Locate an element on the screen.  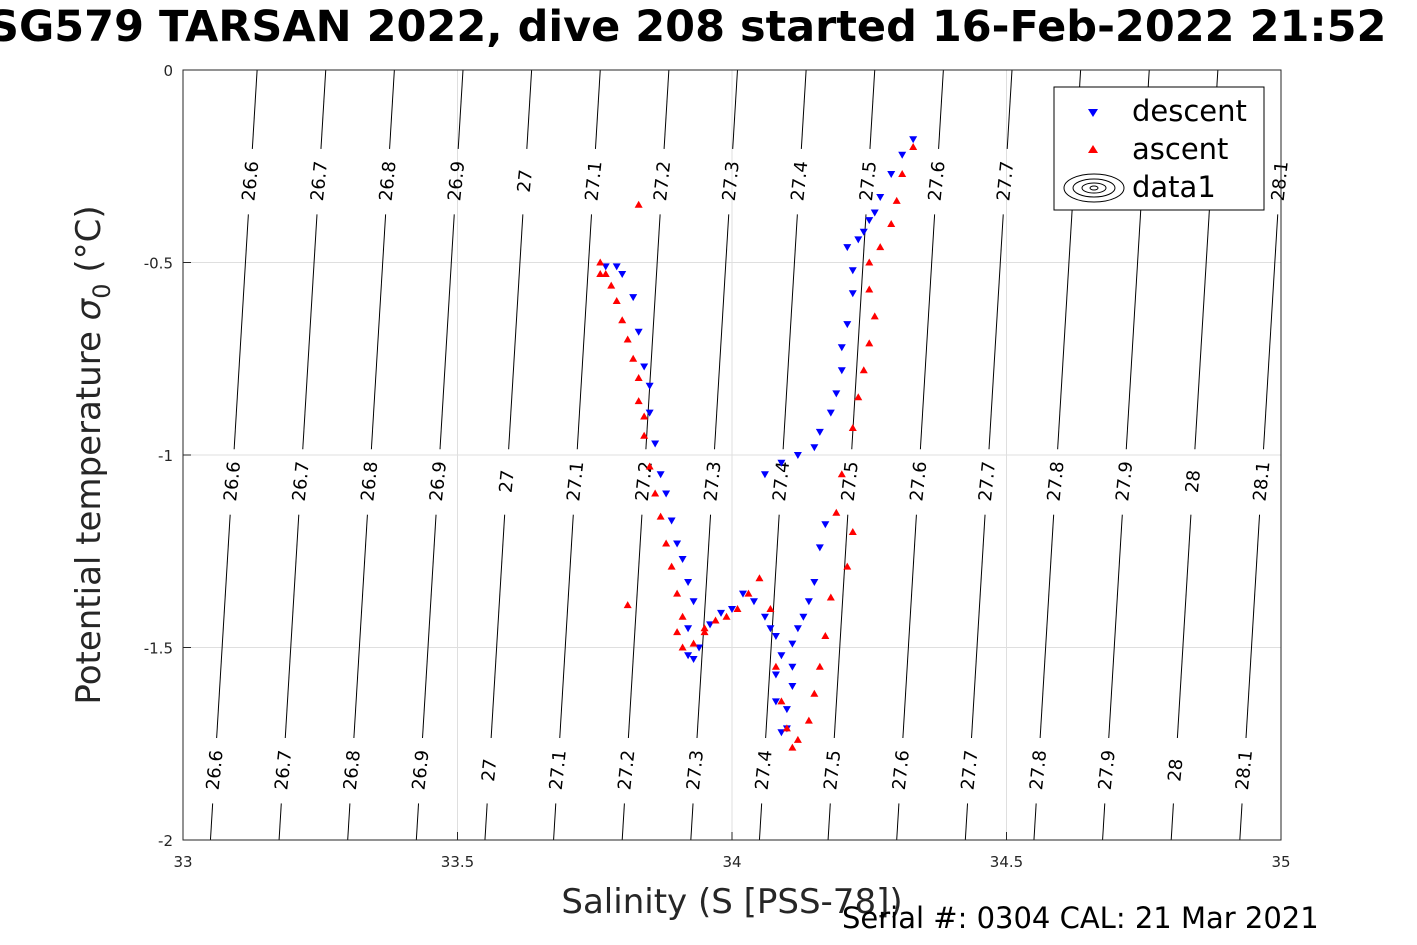
y-tick-label: -0.5 is located at coordinates (158, 264).